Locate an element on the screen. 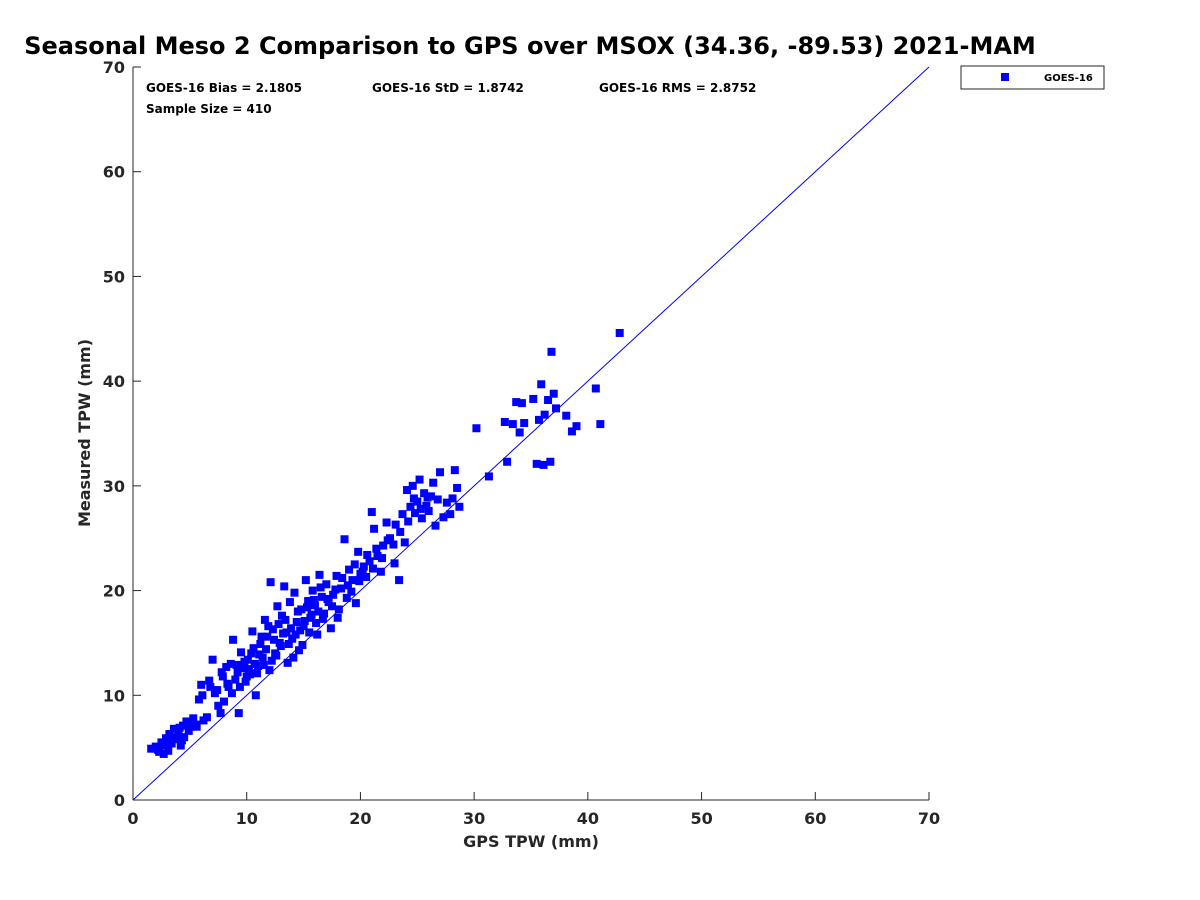 The height and width of the screenshot is (900, 1200). x-tick-label: 60 is located at coordinates (815, 818).